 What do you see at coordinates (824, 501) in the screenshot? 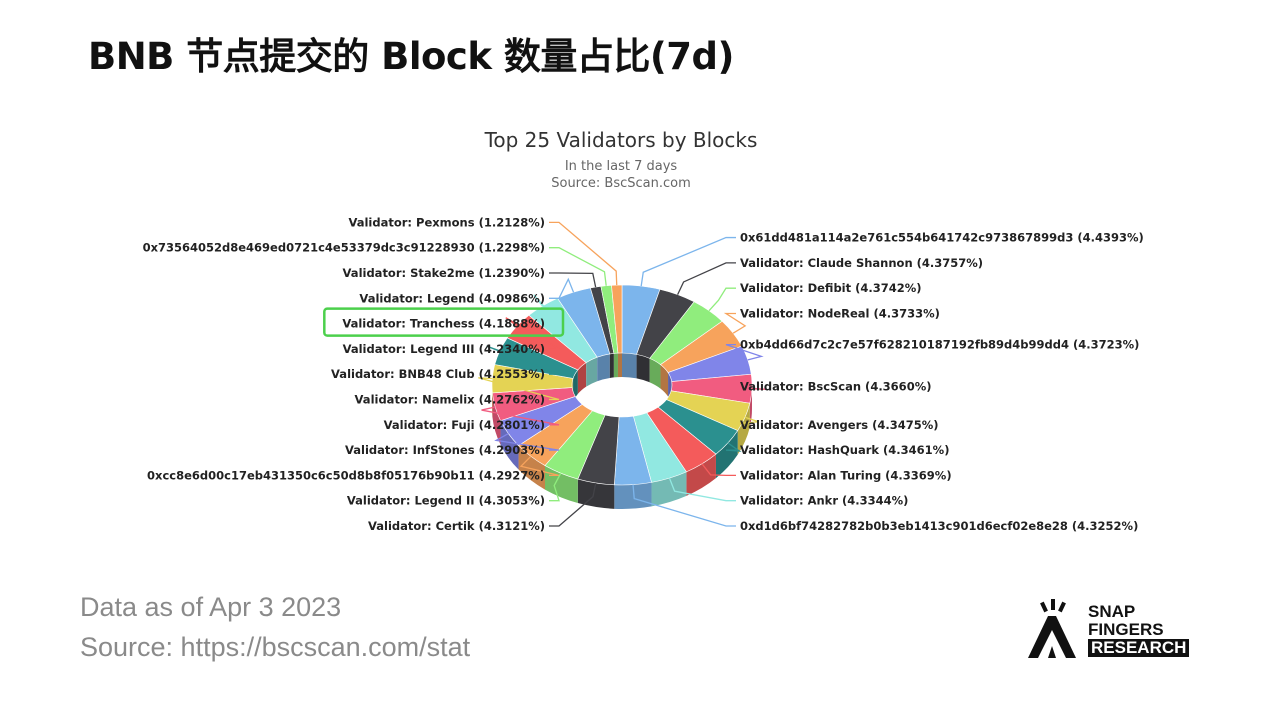
I see `label-ankr: Validator: Ankr (4.3344%)` at bounding box center [824, 501].